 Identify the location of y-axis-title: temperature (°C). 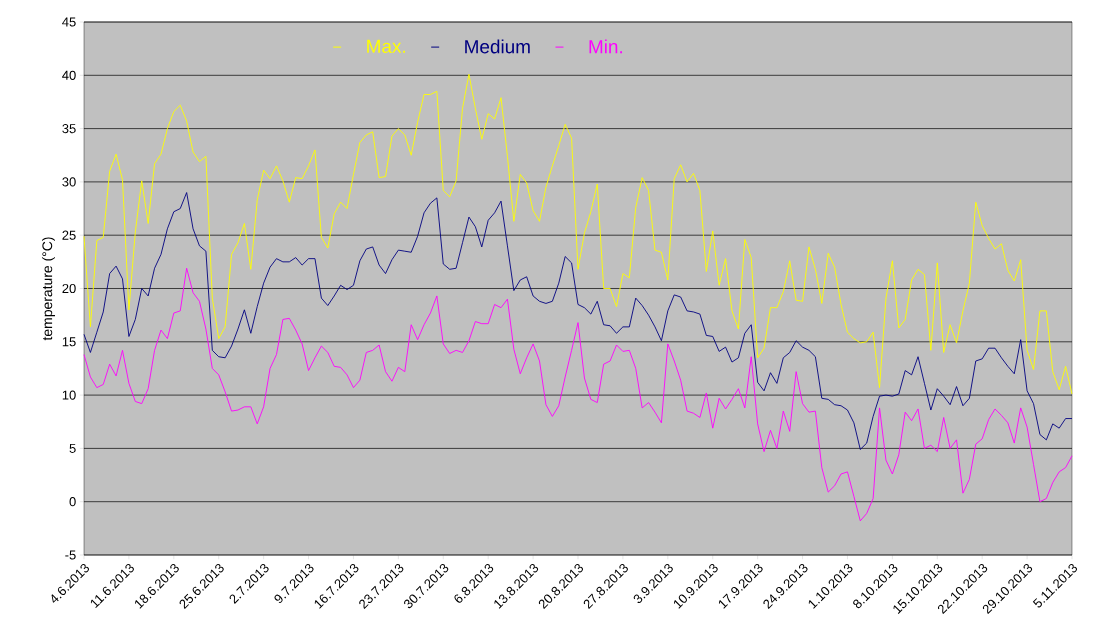
(48, 289).